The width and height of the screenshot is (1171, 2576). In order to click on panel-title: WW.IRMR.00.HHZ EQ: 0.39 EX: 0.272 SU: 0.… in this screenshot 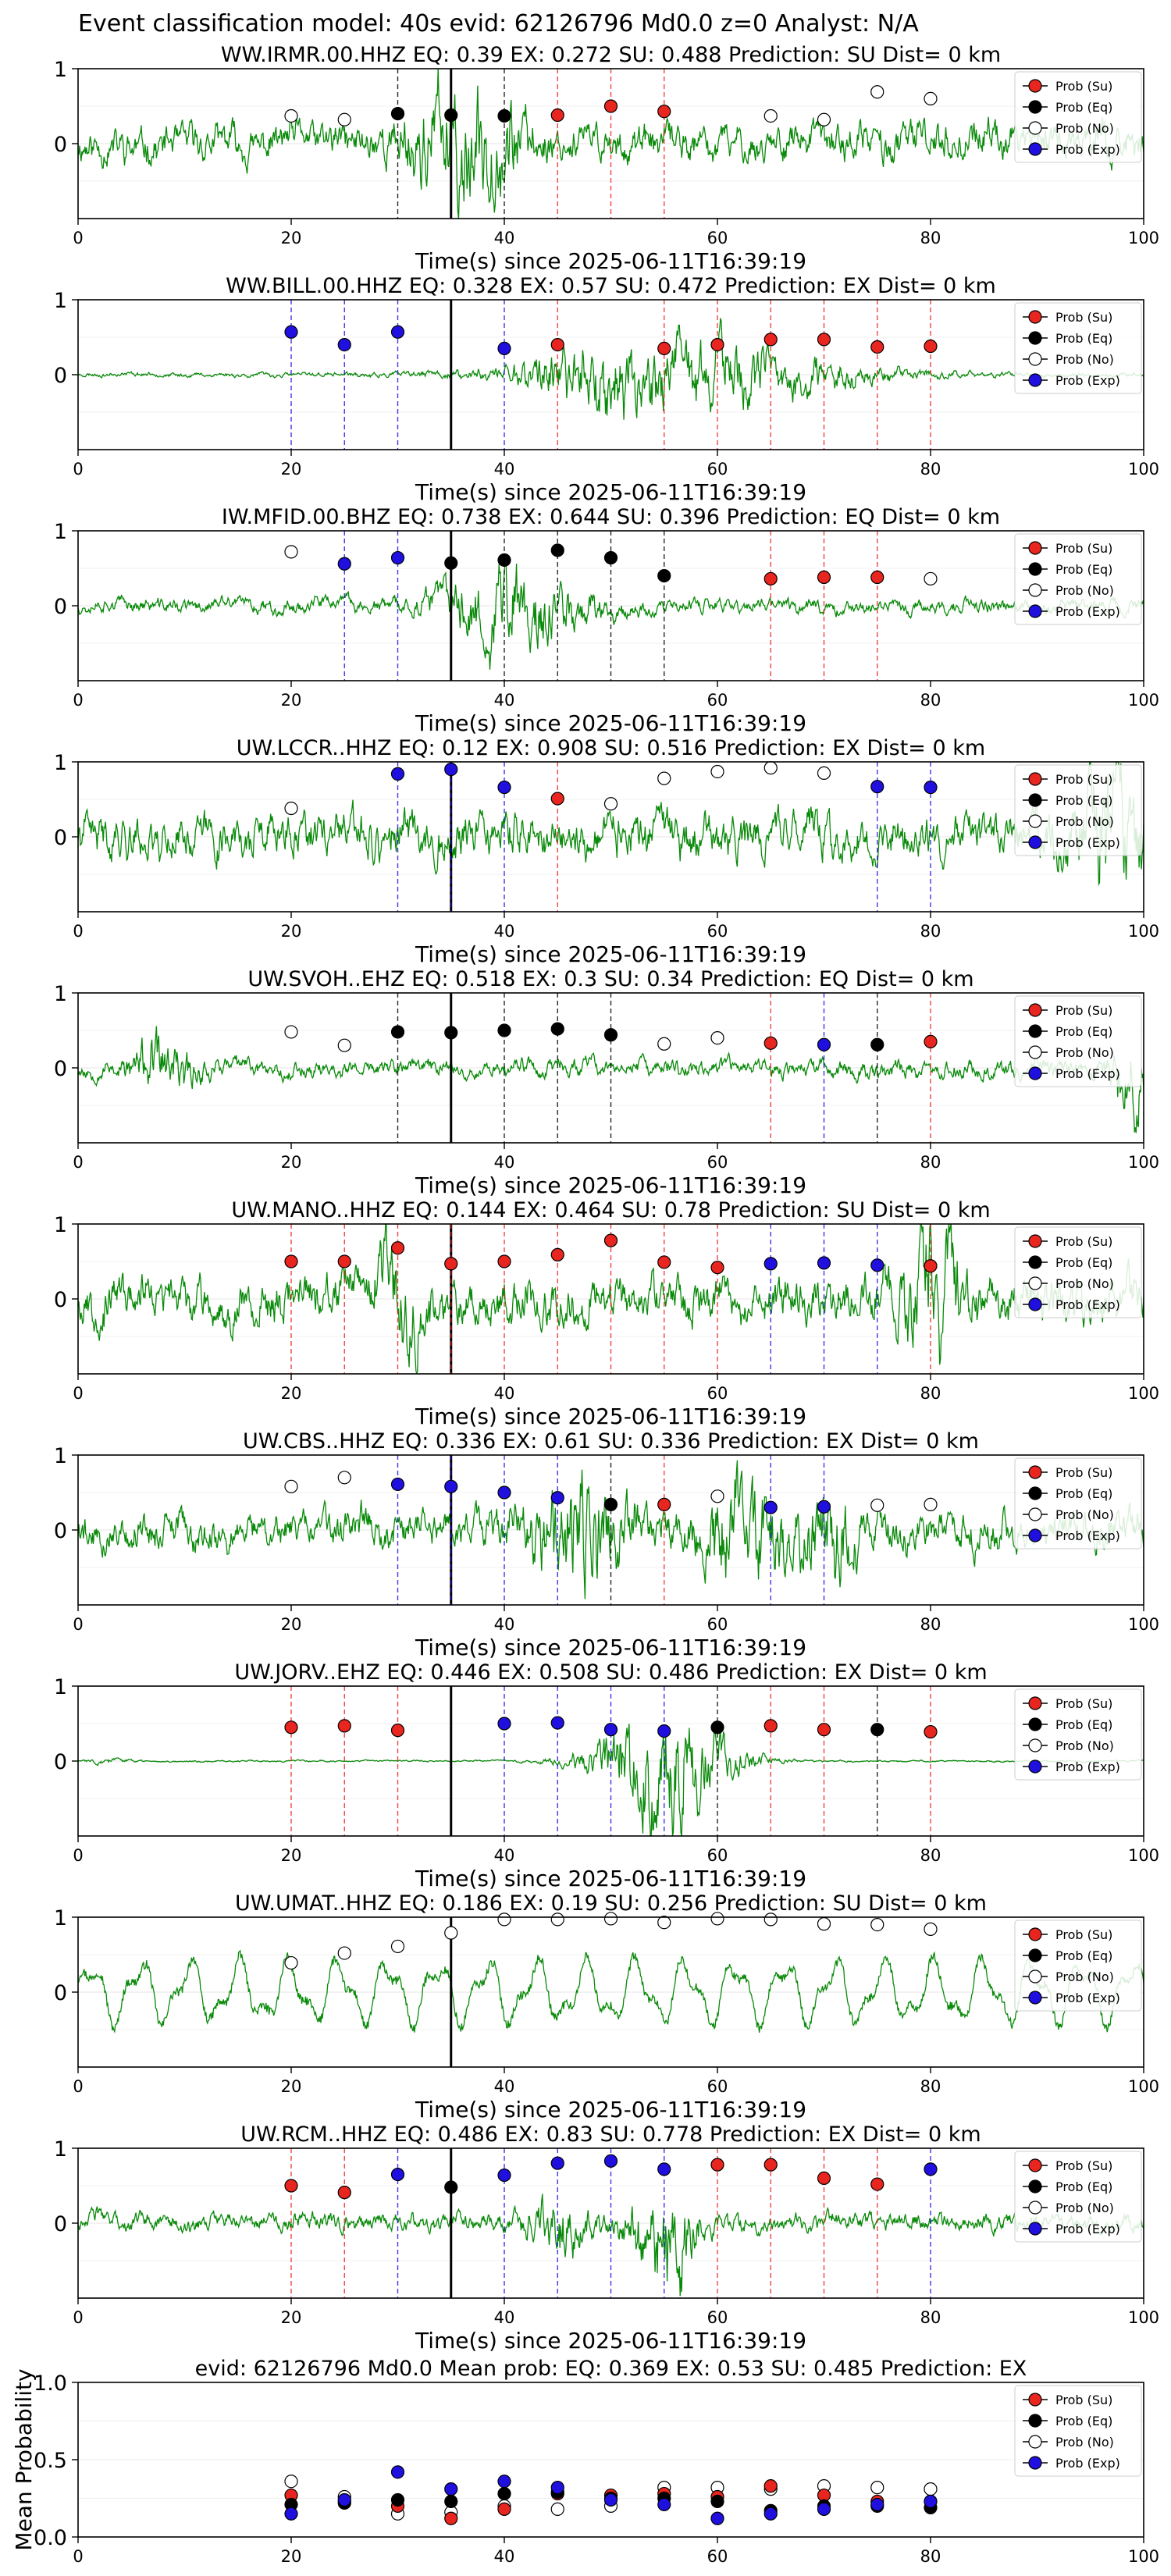, I will do `click(611, 55)`.